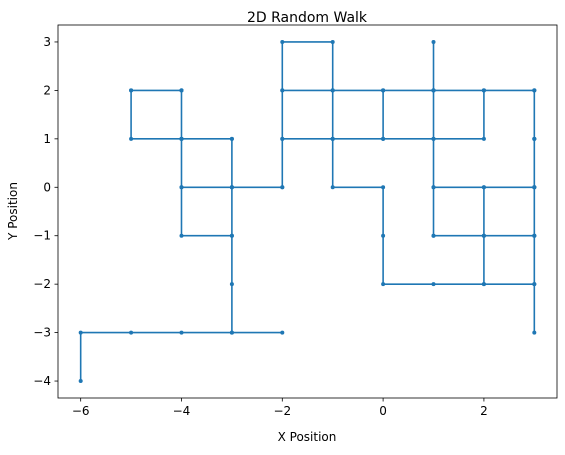 Image resolution: width=565 pixels, height=455 pixels. I want to click on x-axis-ticks: −6 −4 −2 0 2, so click(280, 408).